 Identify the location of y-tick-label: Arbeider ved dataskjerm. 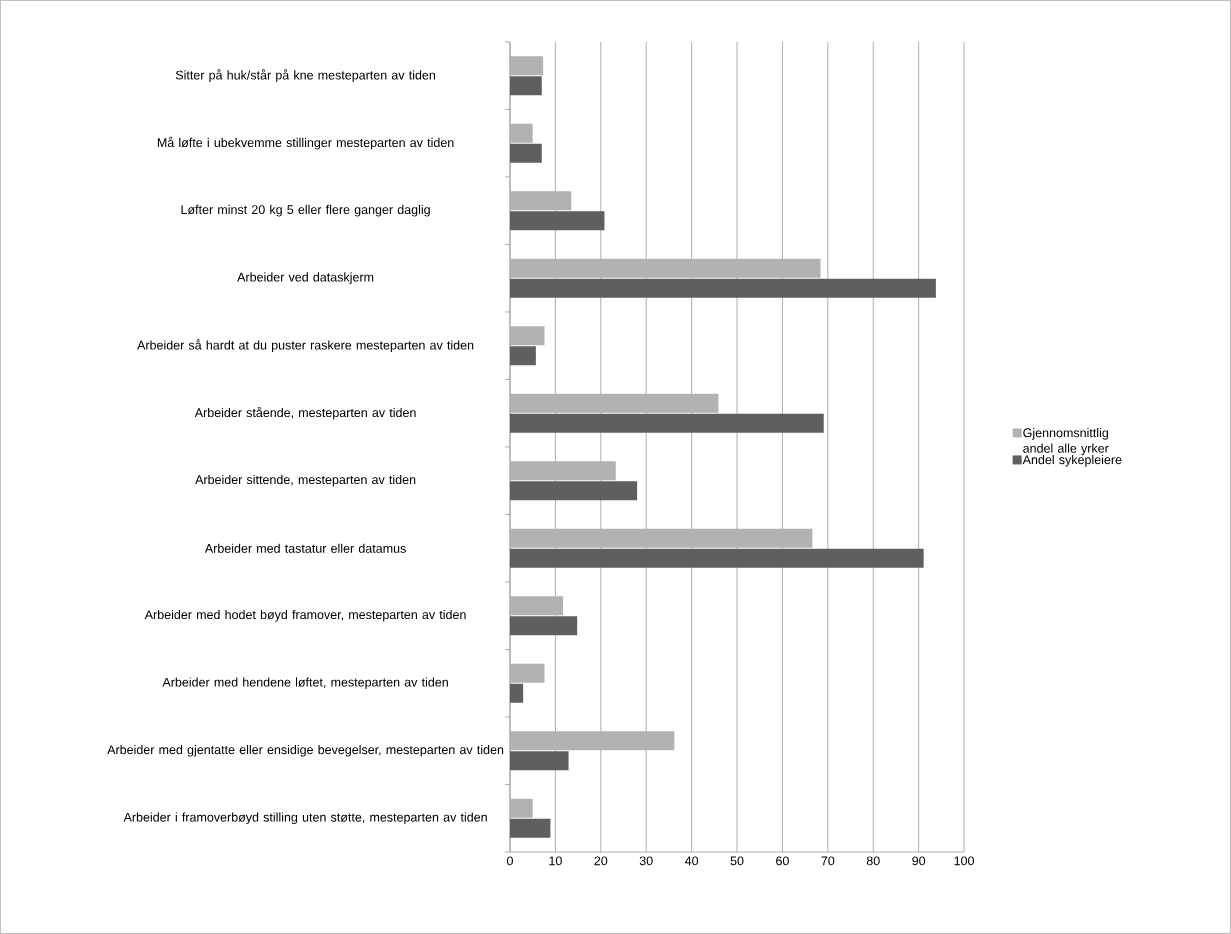
(305, 278).